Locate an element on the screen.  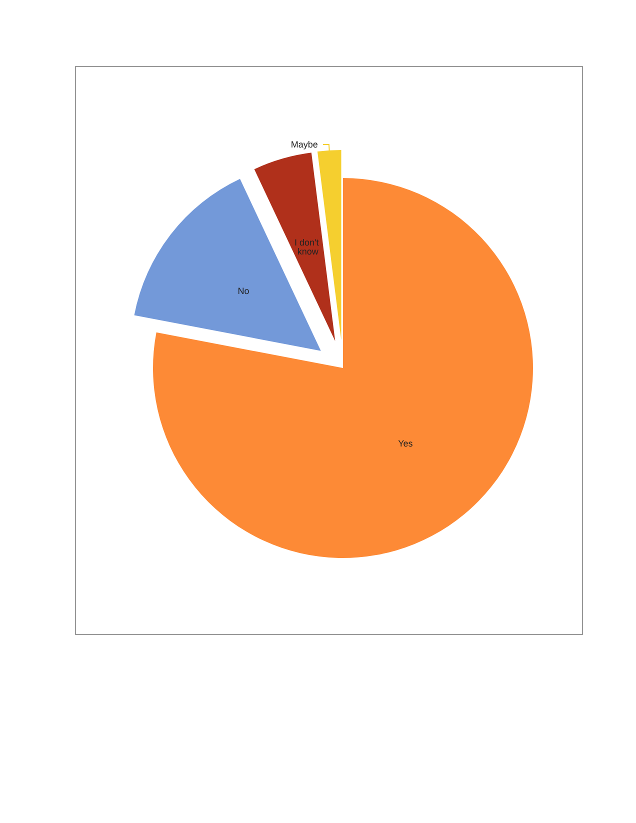
slice-label: I don't know is located at coordinates (308, 247).